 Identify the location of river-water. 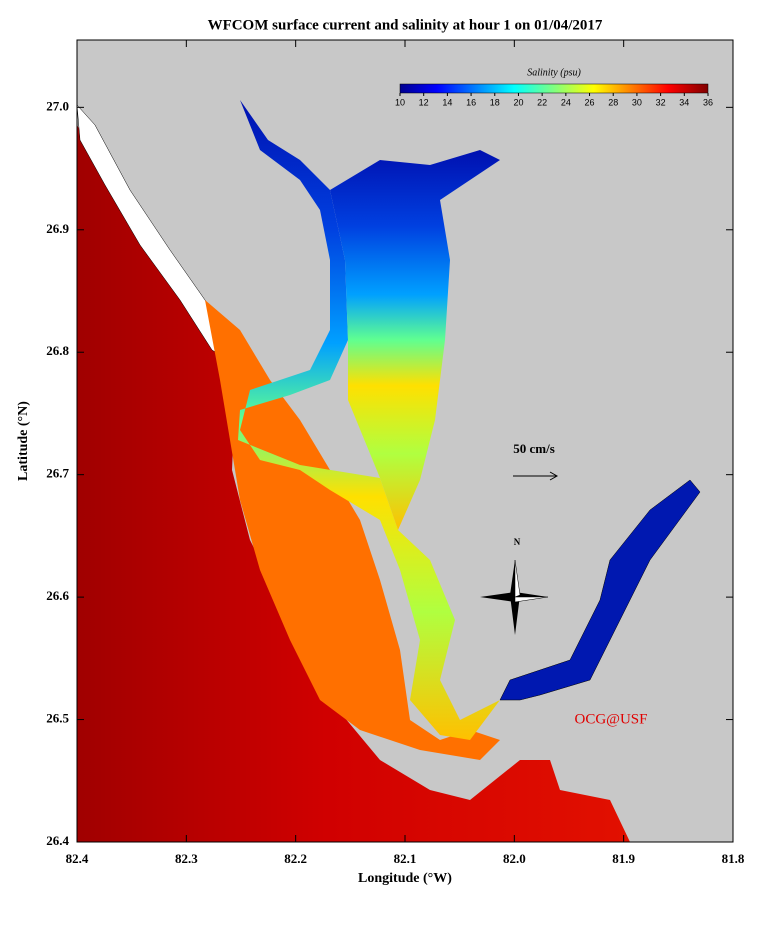
(600, 590).